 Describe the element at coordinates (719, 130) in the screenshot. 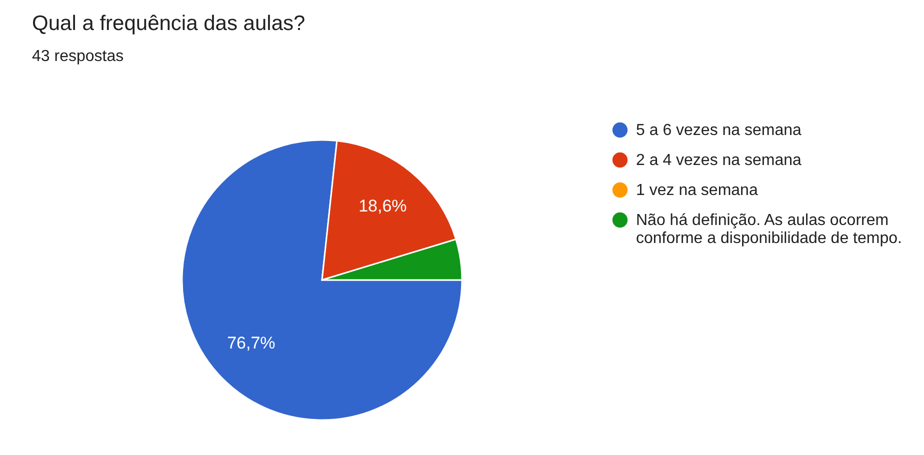

I see `legend-label: 5 a 6 vezes na semana` at that location.